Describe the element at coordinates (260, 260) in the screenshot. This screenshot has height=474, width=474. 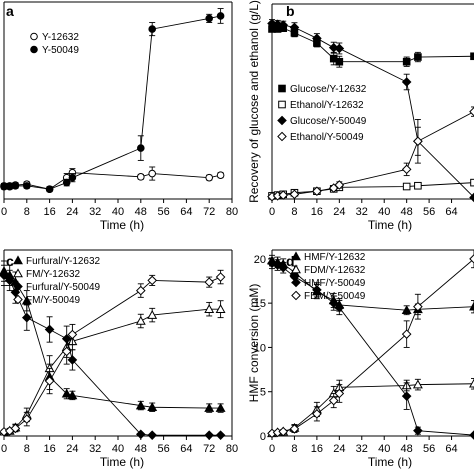
I see `y-tick-label: 20` at that location.